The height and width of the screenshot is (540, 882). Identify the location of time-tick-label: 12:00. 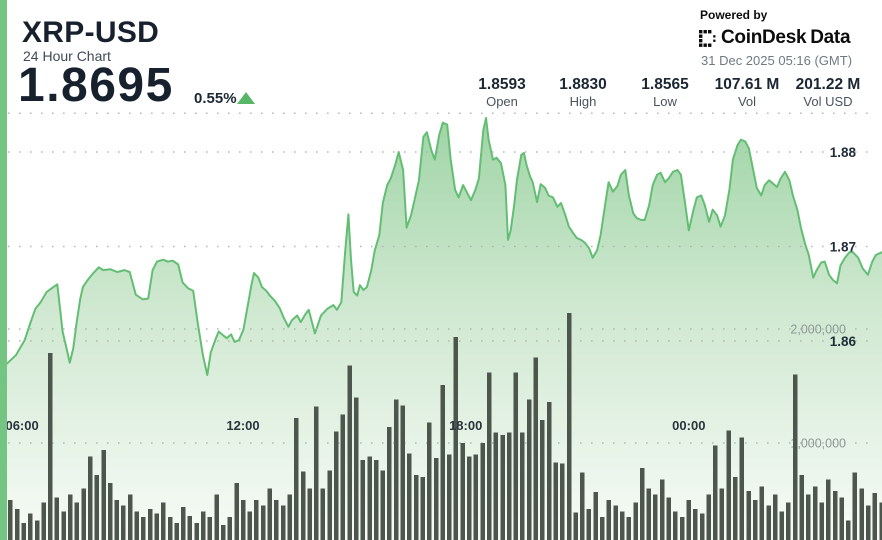
(242, 425).